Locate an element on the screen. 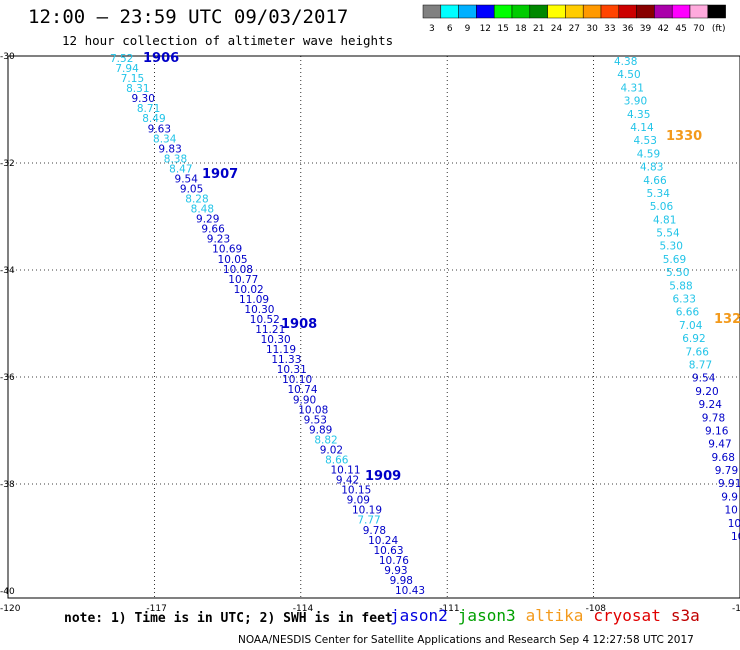 Image resolution: width=740 pixels, height=650 pixels. swh-value: 9.9 is located at coordinates (729, 497).